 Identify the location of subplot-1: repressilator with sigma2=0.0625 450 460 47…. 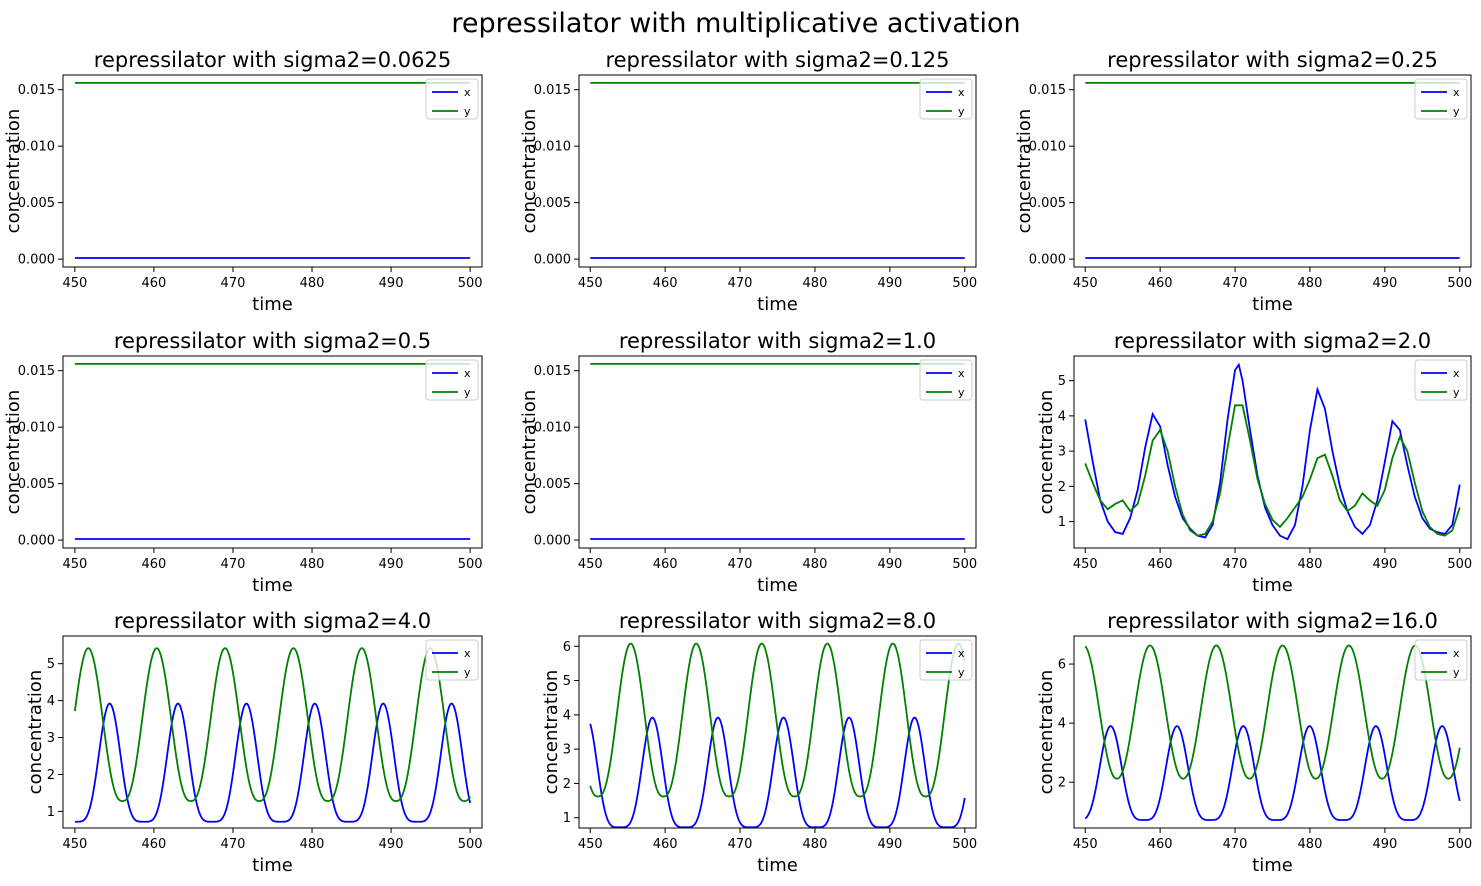
(243, 181).